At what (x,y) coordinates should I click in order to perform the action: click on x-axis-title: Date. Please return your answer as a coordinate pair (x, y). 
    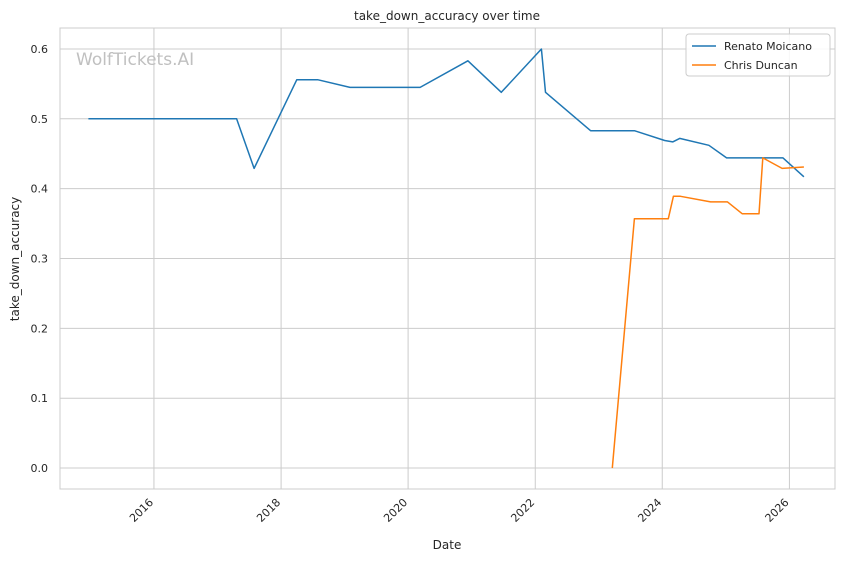
    Looking at the image, I should click on (447, 545).